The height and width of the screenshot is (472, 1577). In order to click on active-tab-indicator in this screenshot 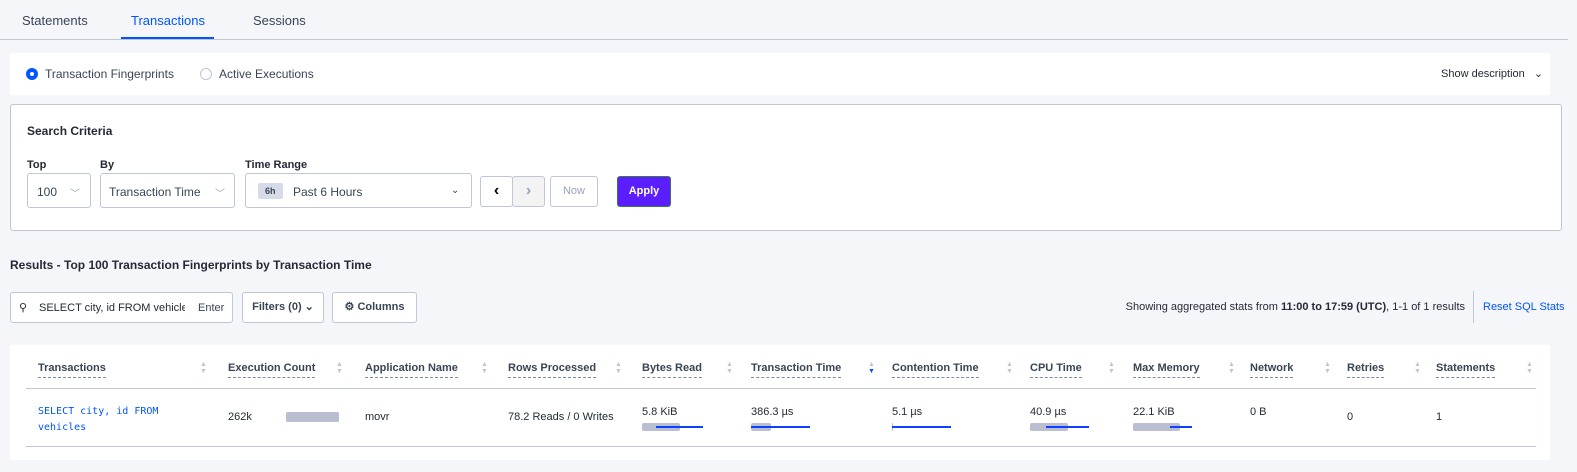, I will do `click(167, 38)`.